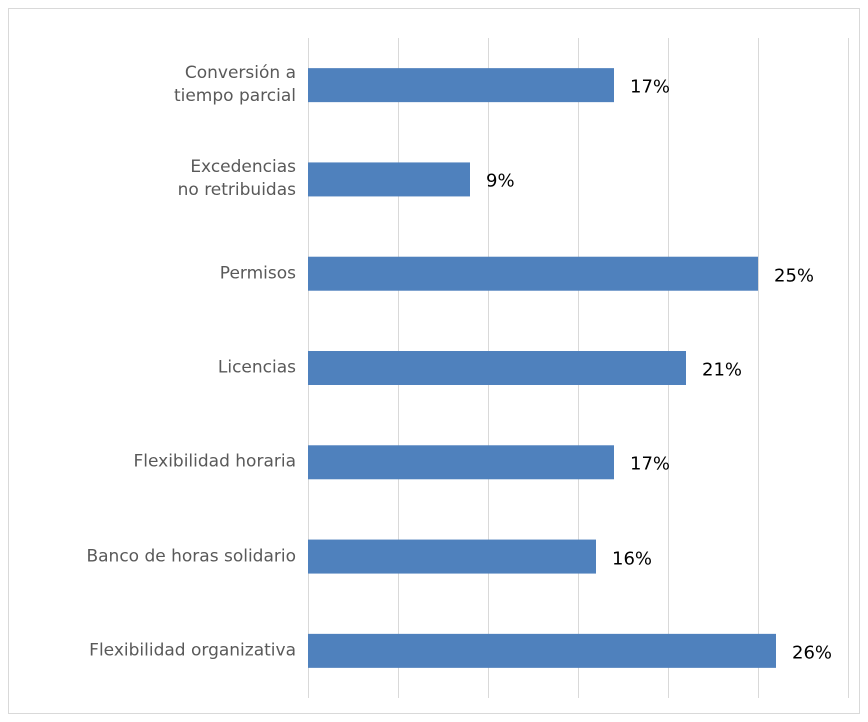 This screenshot has width=868, height=722. What do you see at coordinates (500, 181) in the screenshot?
I see `data-label: 9%` at bounding box center [500, 181].